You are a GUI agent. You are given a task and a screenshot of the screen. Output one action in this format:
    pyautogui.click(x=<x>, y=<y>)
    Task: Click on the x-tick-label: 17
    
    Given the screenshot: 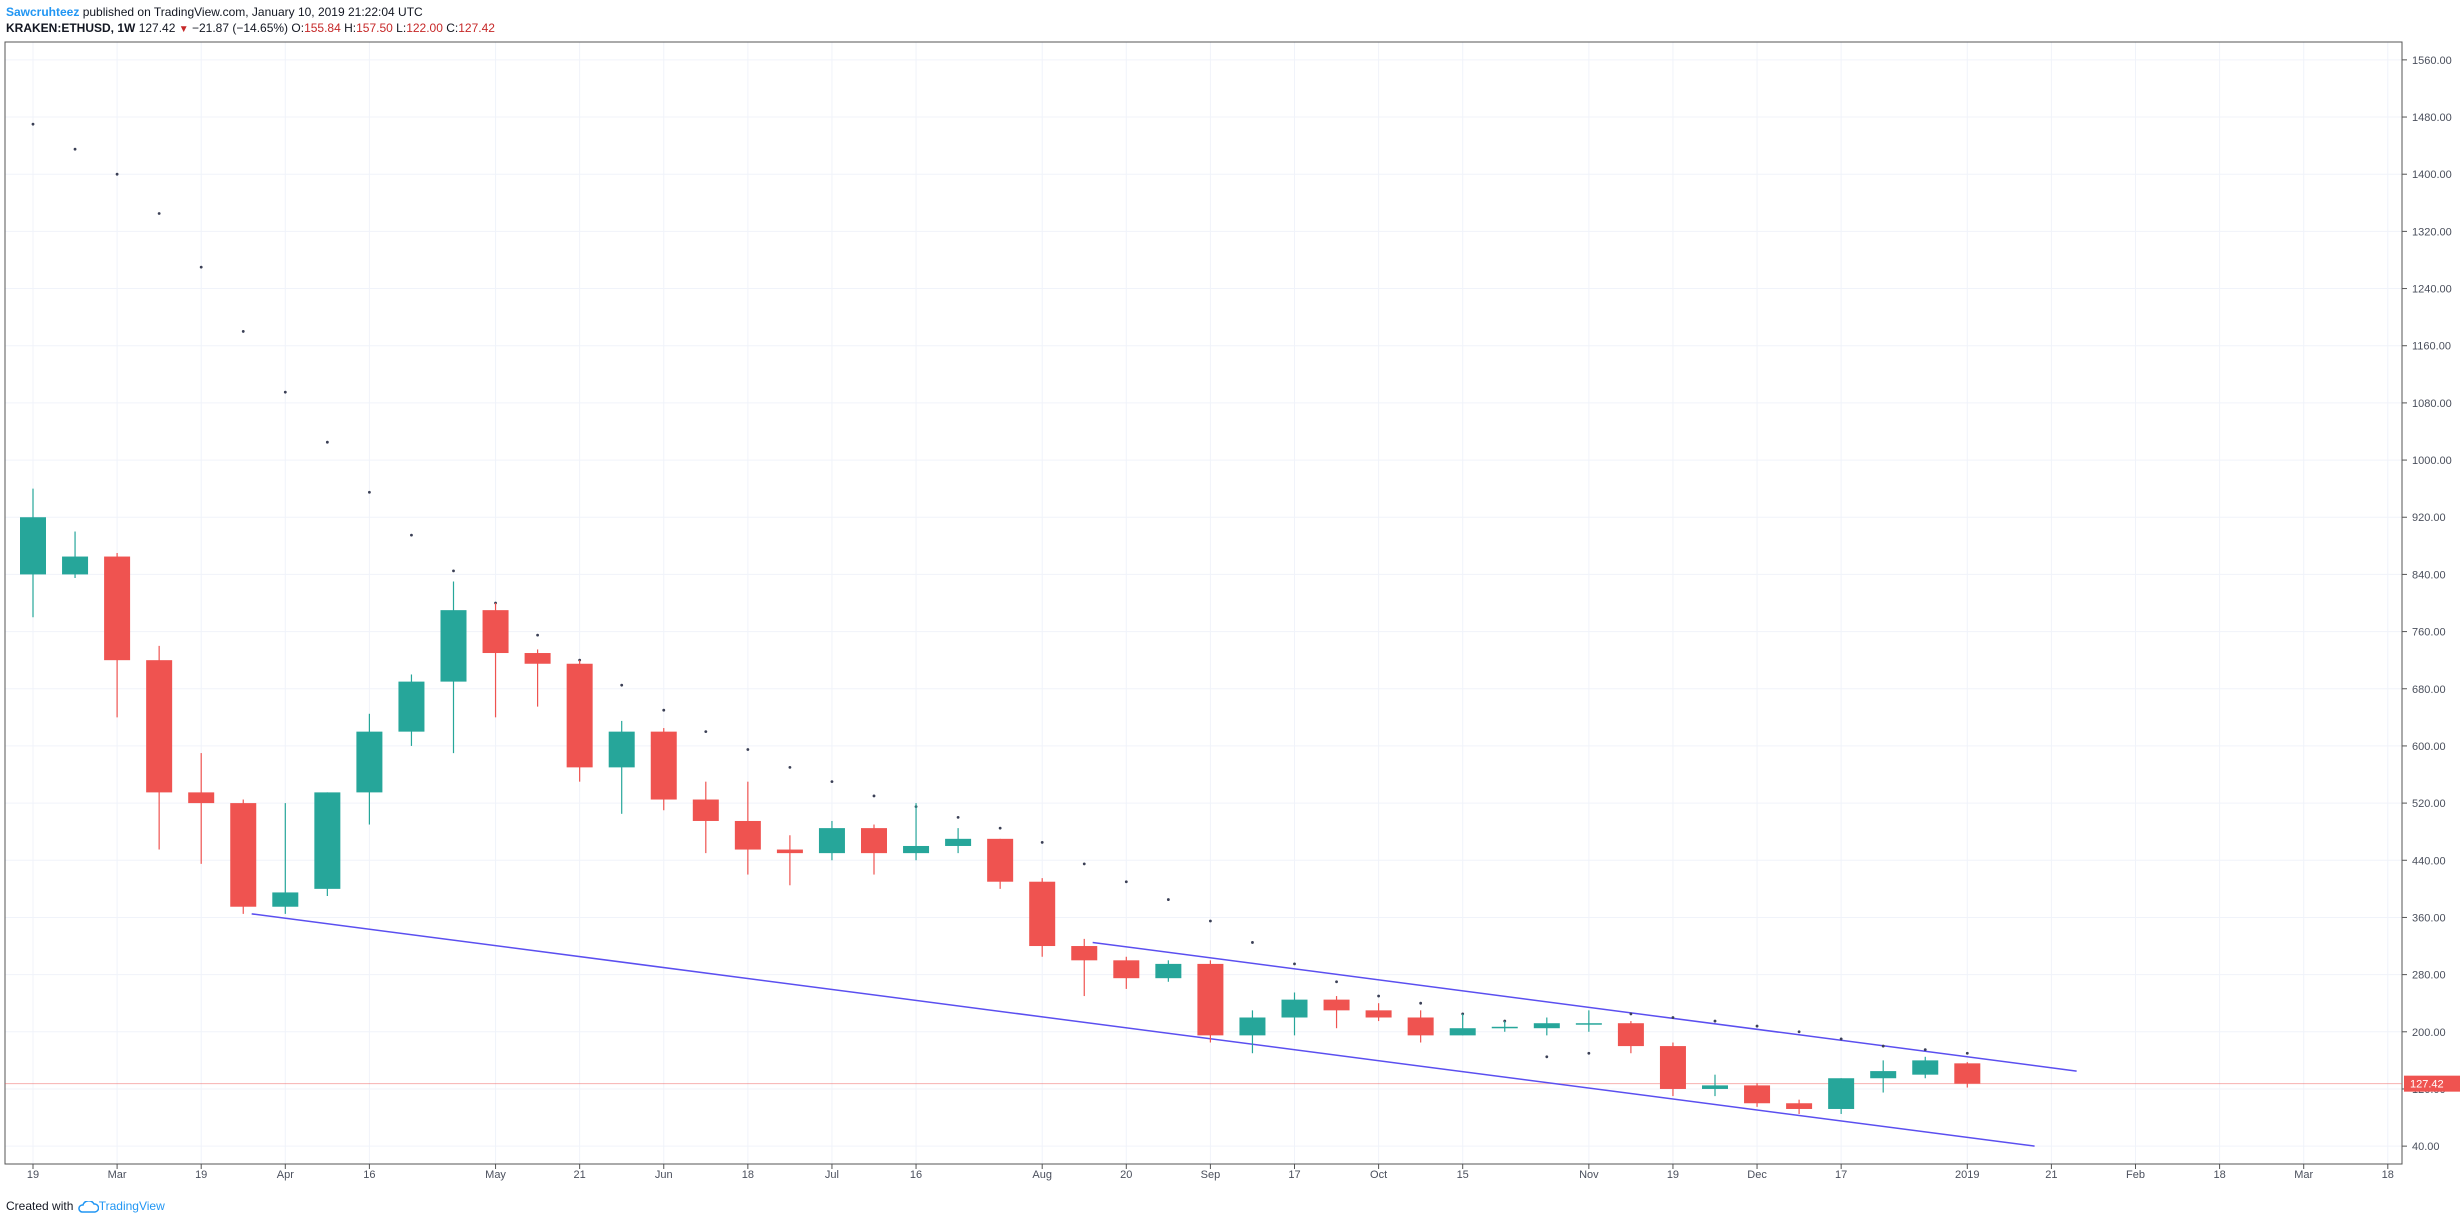 What is the action you would take?
    pyautogui.click(x=1841, y=1175)
    